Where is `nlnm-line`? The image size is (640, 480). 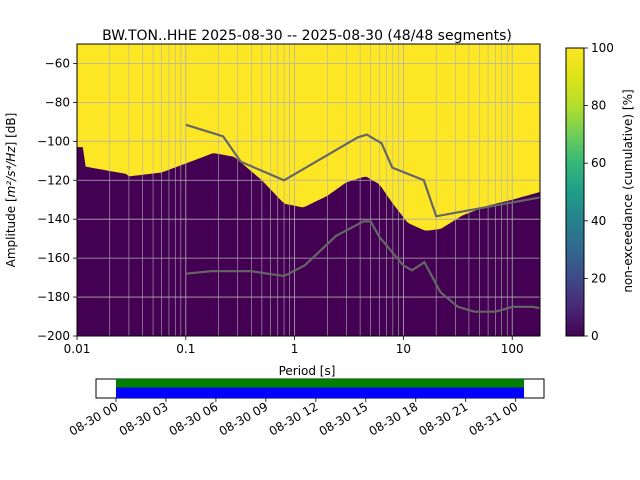
nlnm-line is located at coordinates (362, 266).